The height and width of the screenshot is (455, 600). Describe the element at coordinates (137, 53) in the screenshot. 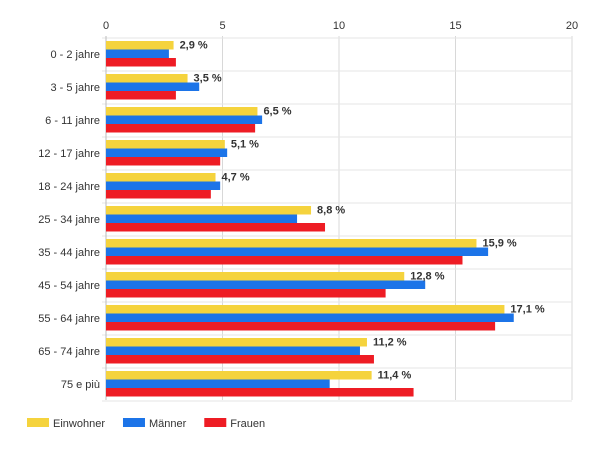

I see `bar-männer-0` at that location.